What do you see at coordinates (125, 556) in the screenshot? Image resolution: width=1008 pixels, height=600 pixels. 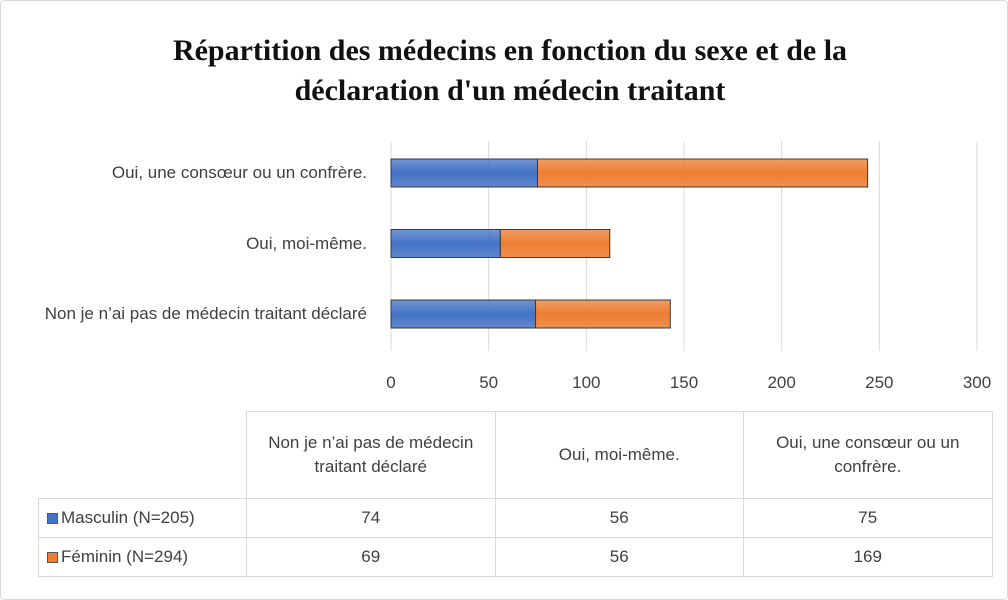 I see `legend-label: Féminin (N=294)` at bounding box center [125, 556].